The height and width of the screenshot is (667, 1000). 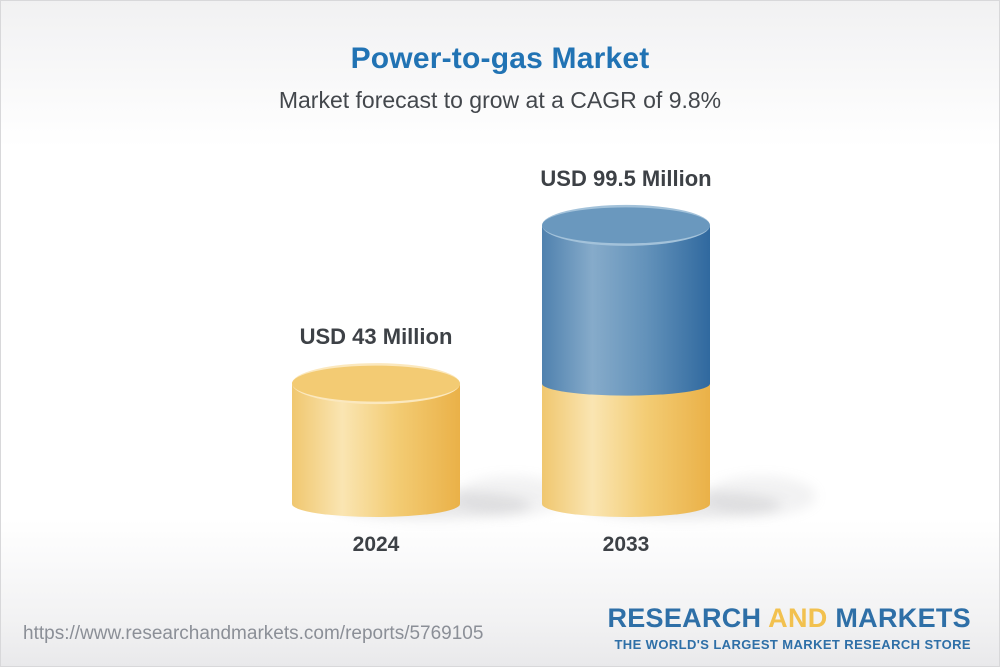 I want to click on page-title: Power-to-gas Market, so click(x=500, y=58).